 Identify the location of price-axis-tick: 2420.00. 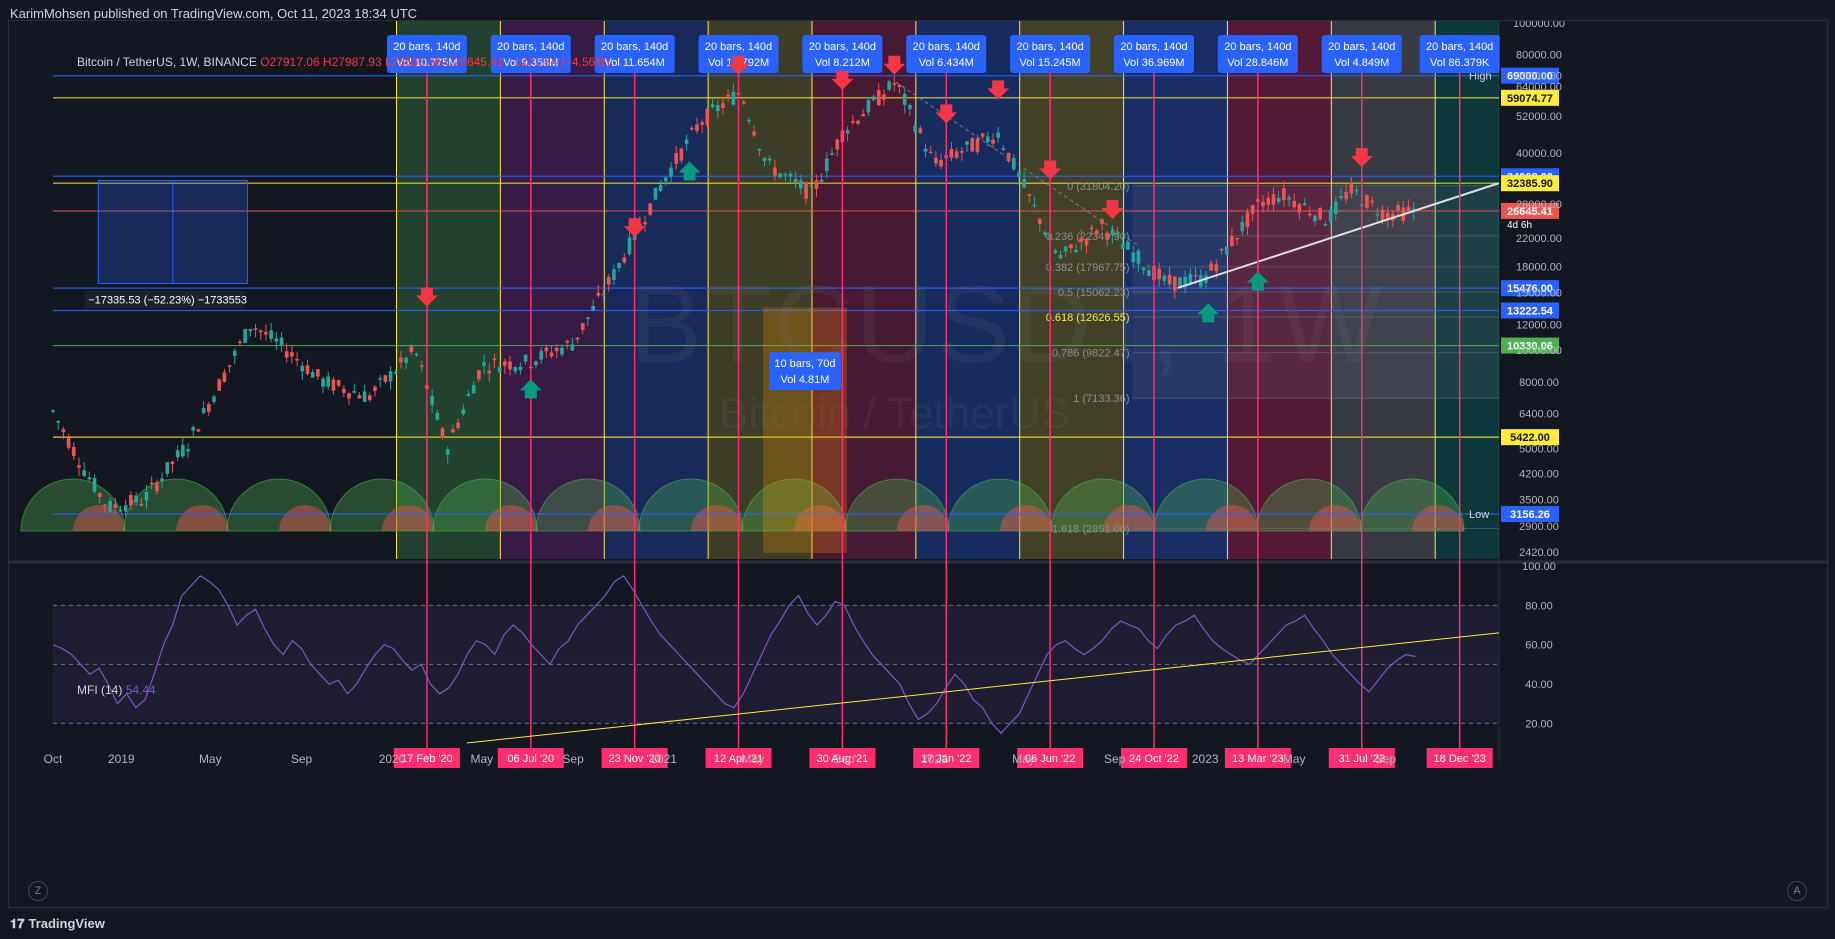
(1539, 553).